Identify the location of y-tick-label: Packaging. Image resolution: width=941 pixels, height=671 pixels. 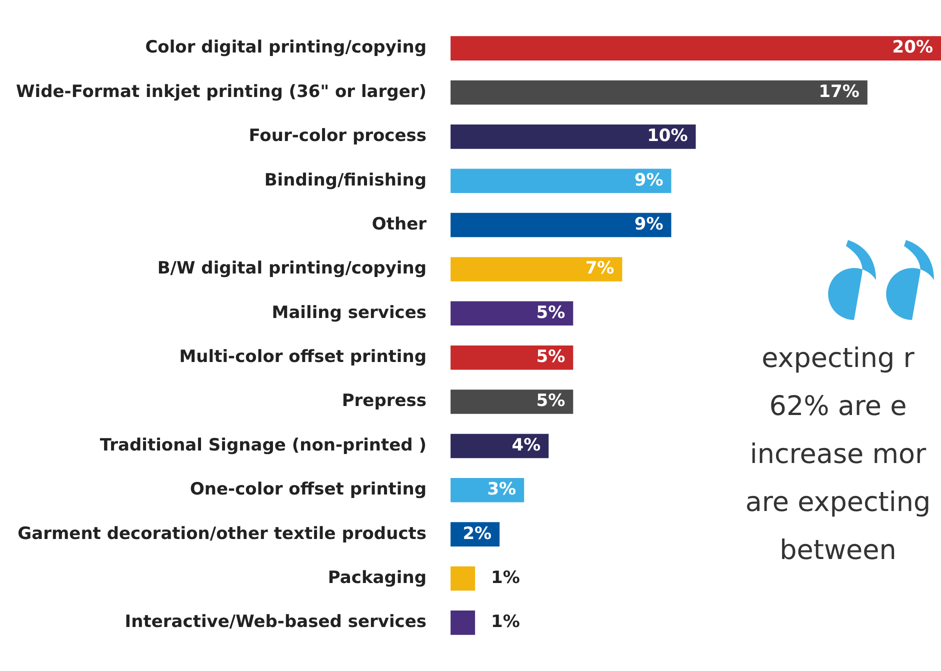
(377, 578).